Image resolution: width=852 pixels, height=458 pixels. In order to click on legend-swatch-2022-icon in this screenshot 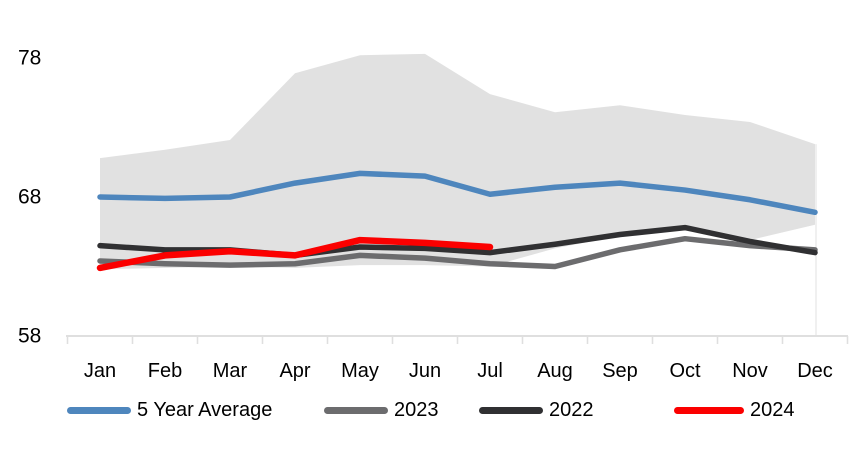, I will do `click(511, 410)`.